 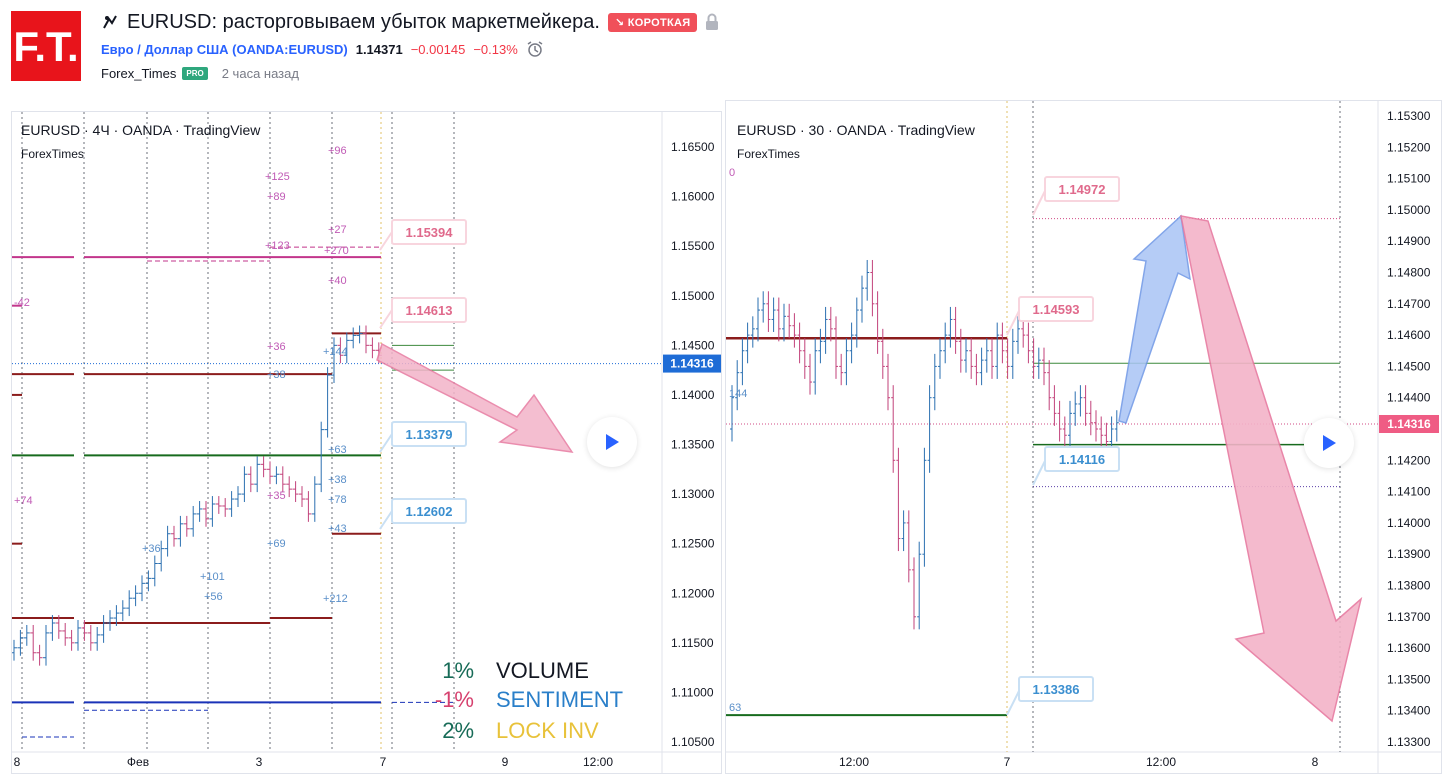 What do you see at coordinates (1082, 189) in the screenshot?
I see `price-callout-text: 1.14972` at bounding box center [1082, 189].